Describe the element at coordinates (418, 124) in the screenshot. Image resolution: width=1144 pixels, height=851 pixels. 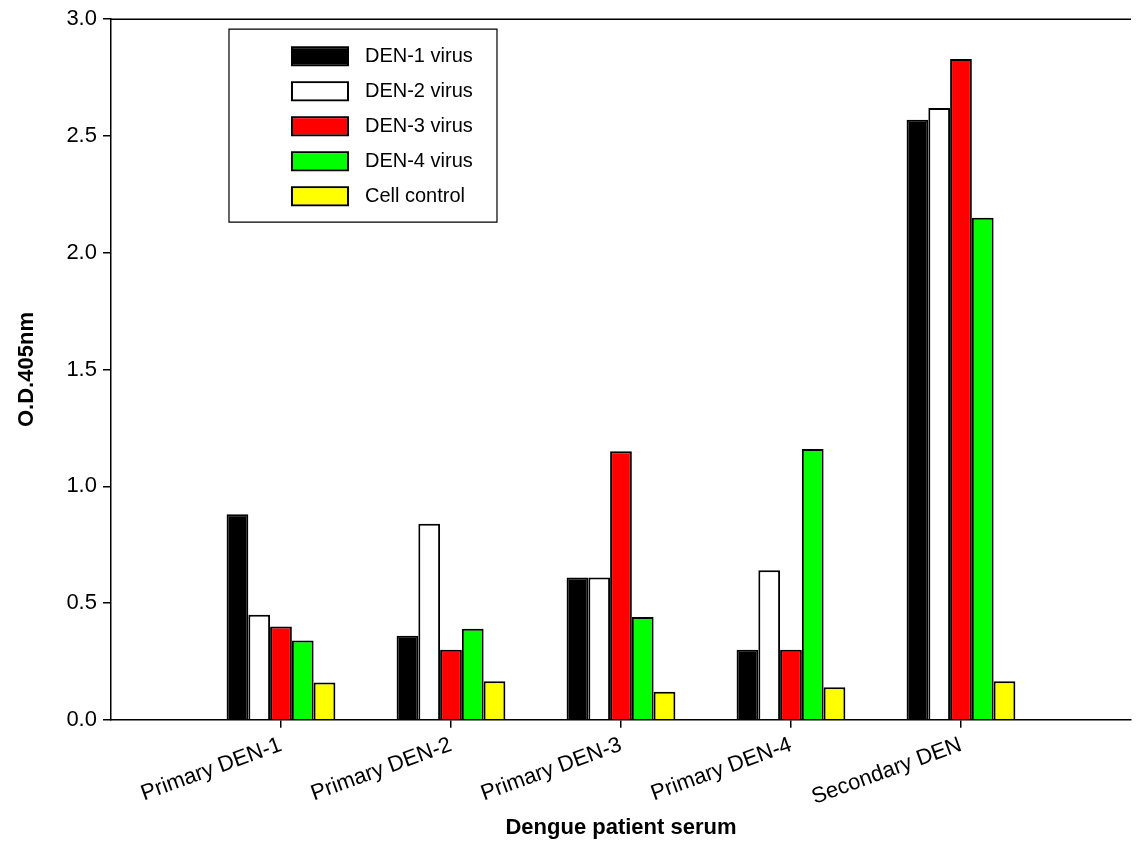
I see `legend-label: DEN-3 virus` at that location.